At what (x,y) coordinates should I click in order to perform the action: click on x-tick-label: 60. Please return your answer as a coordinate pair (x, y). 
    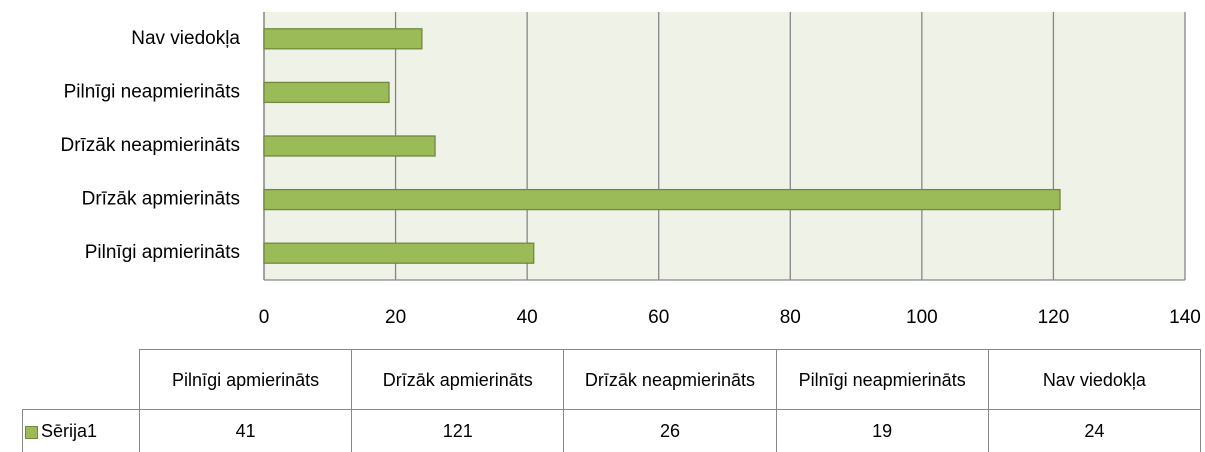
    Looking at the image, I should click on (658, 317).